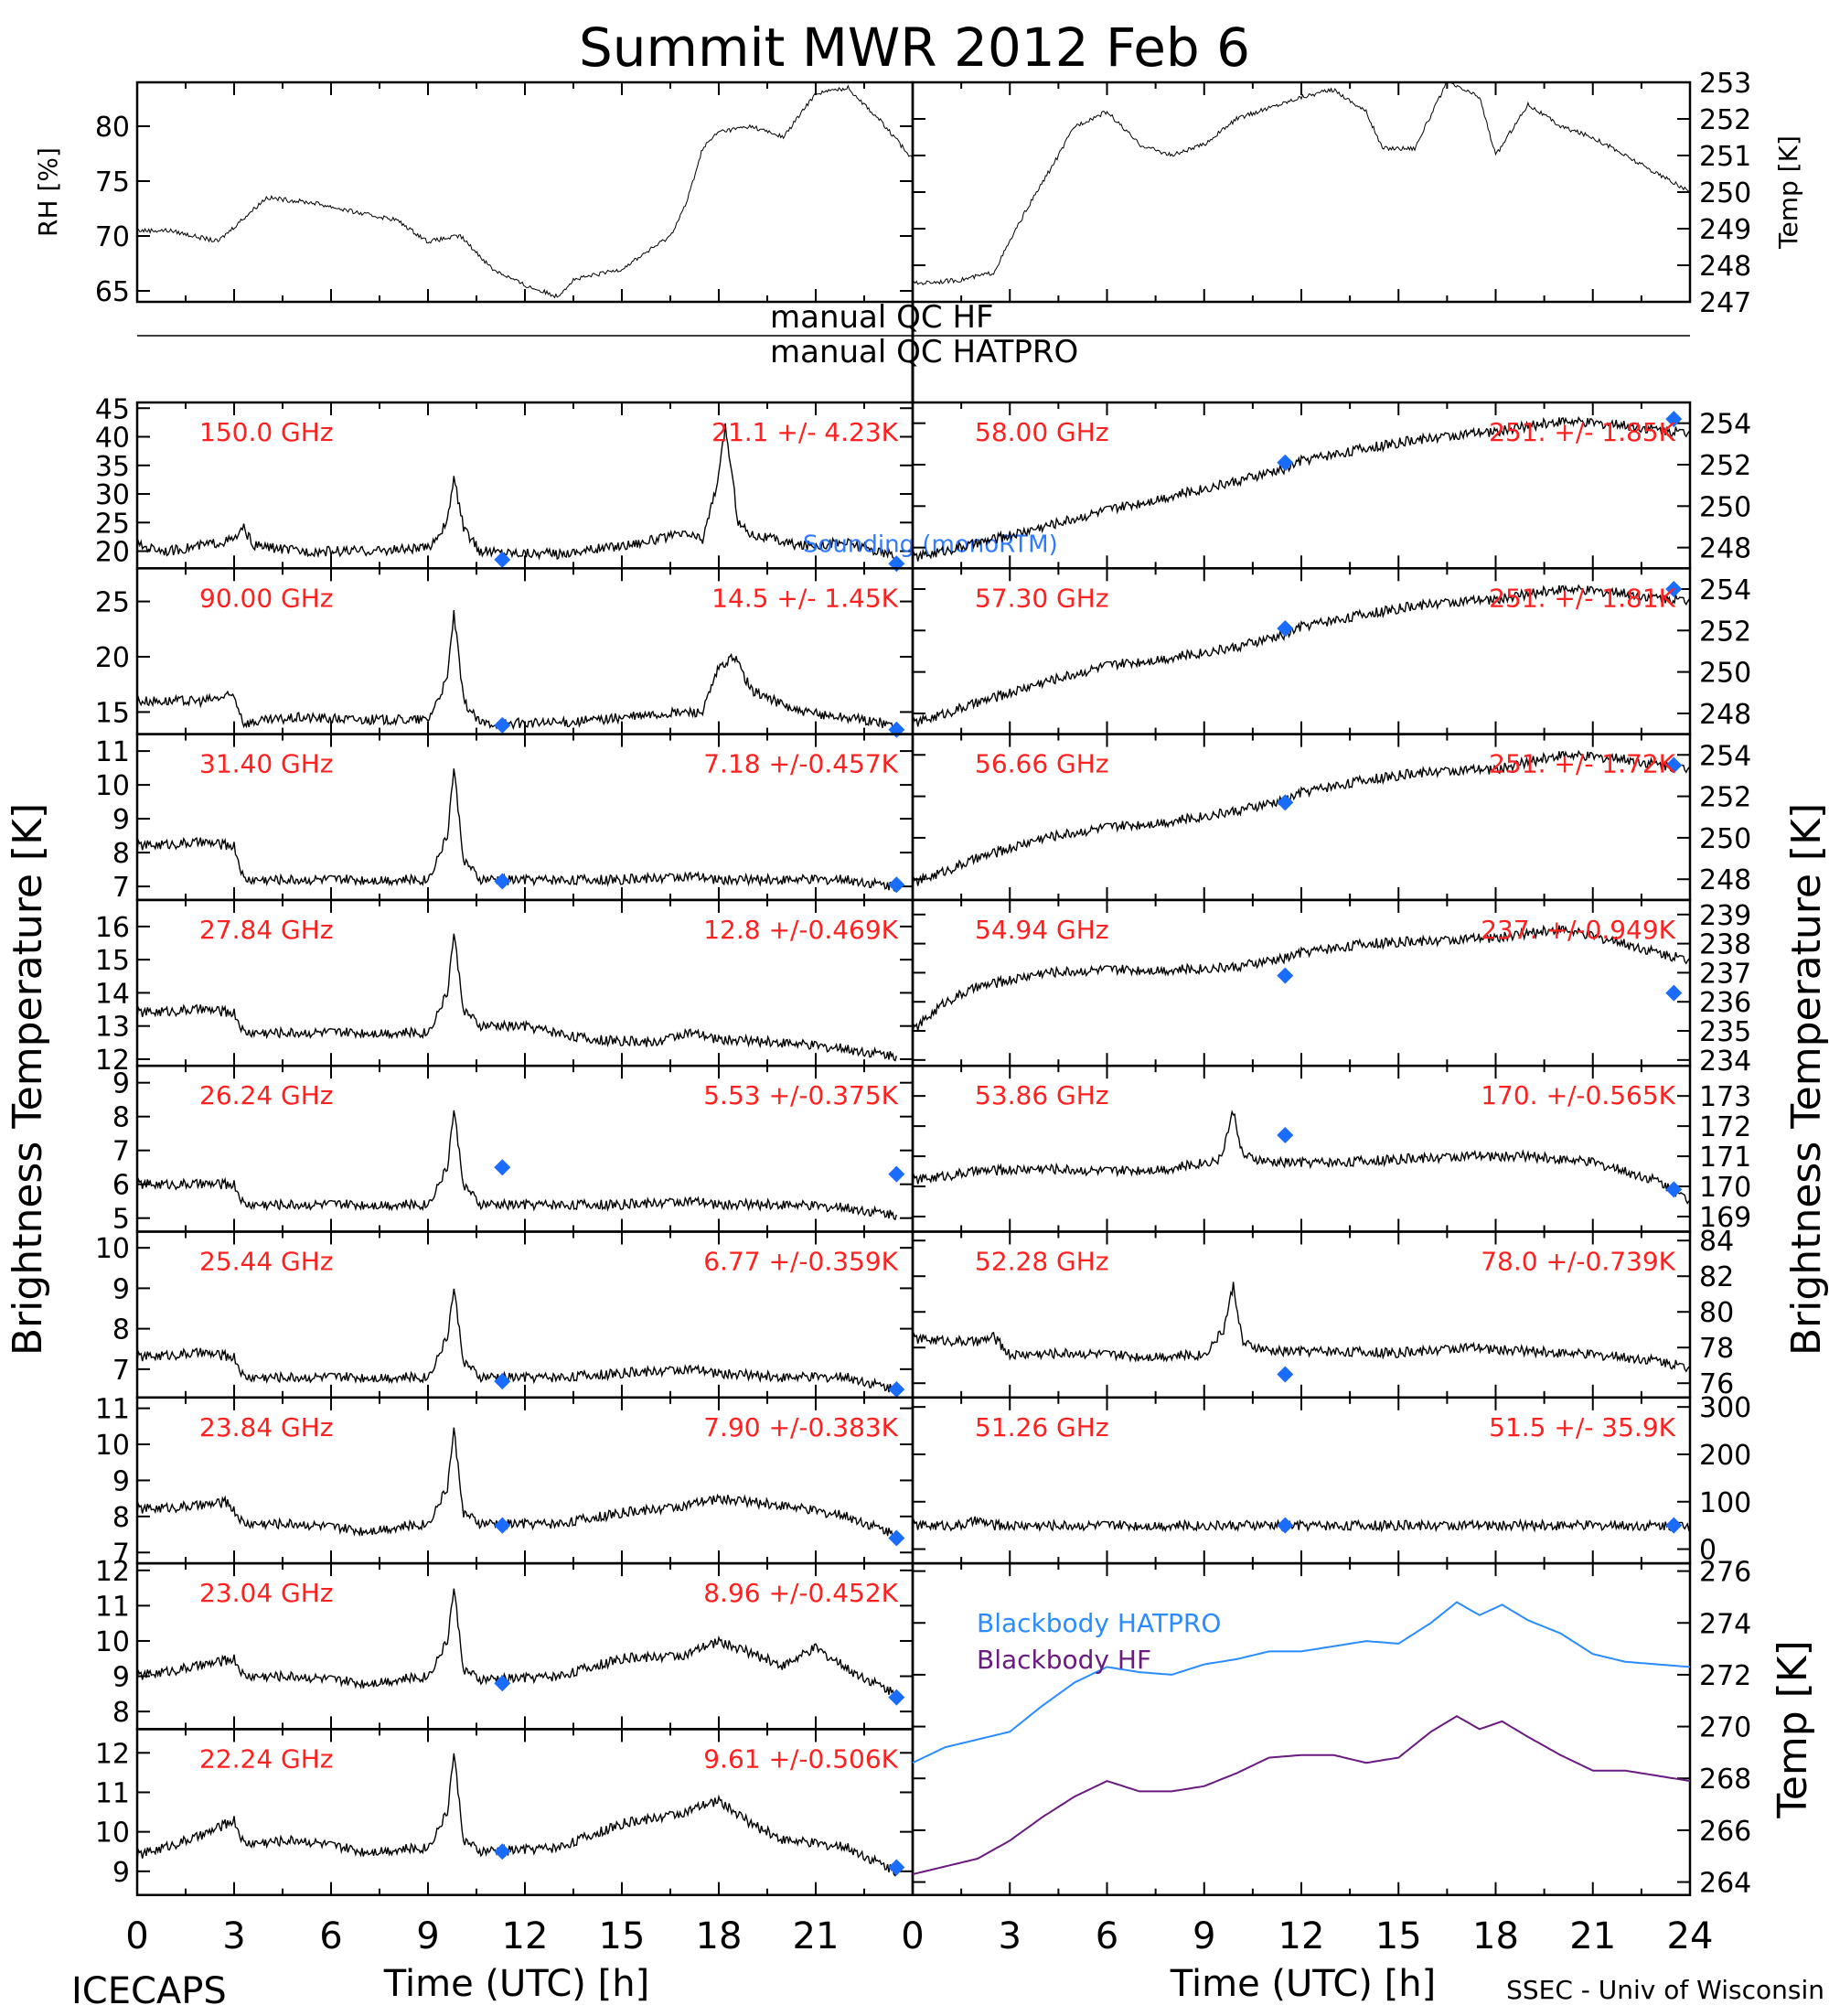  Describe the element at coordinates (516, 1165) in the screenshot. I see `trace-f2624` at that location.